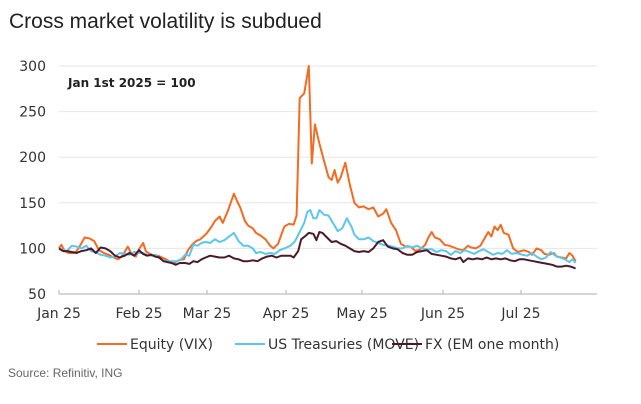 This screenshot has height=404, width=641. I want to click on source-note: Source: Refinitiv, ING, so click(65, 373).